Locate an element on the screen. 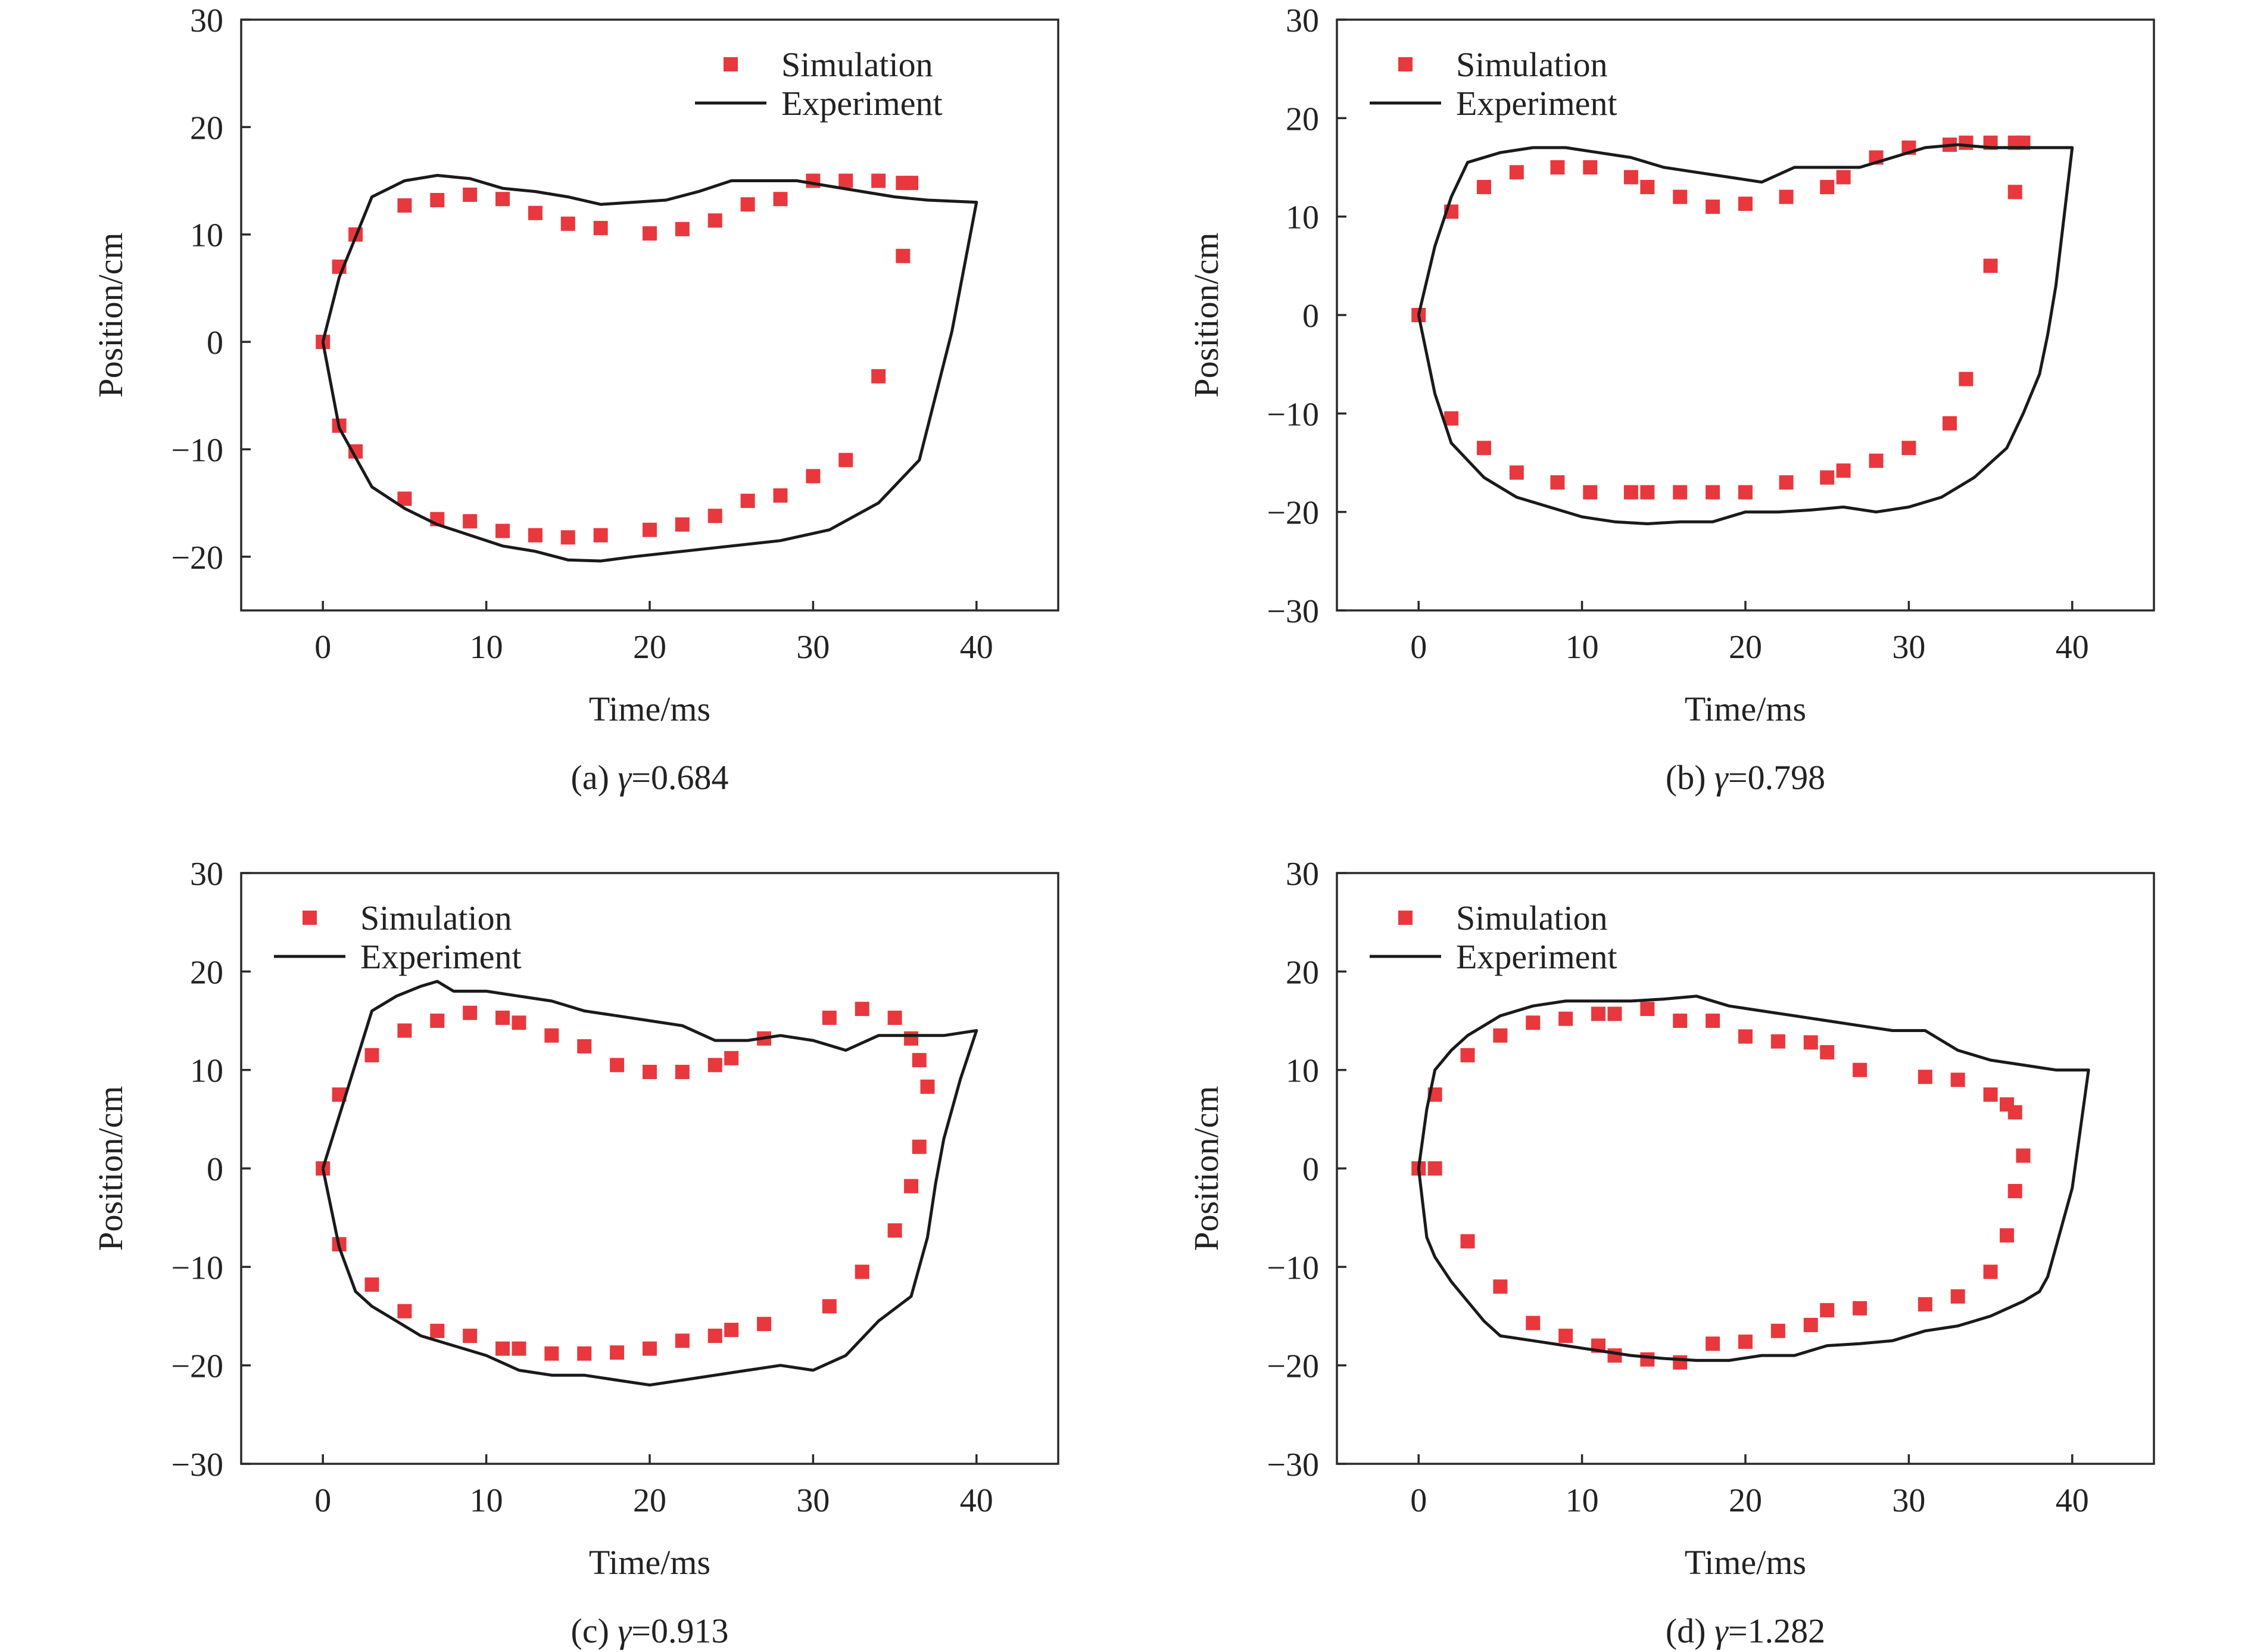  y-tick-label: −10 is located at coordinates (1293, 414).